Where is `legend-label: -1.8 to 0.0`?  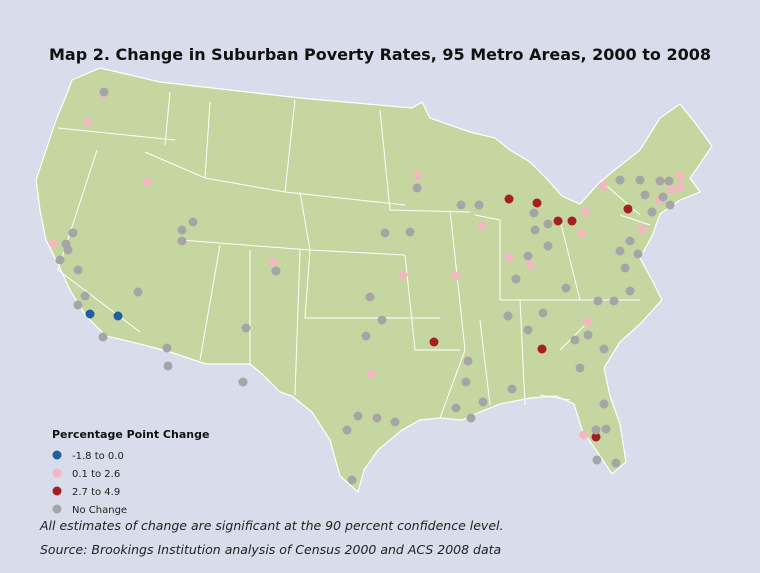 legend-label: -1.8 to 0.0 is located at coordinates (98, 456).